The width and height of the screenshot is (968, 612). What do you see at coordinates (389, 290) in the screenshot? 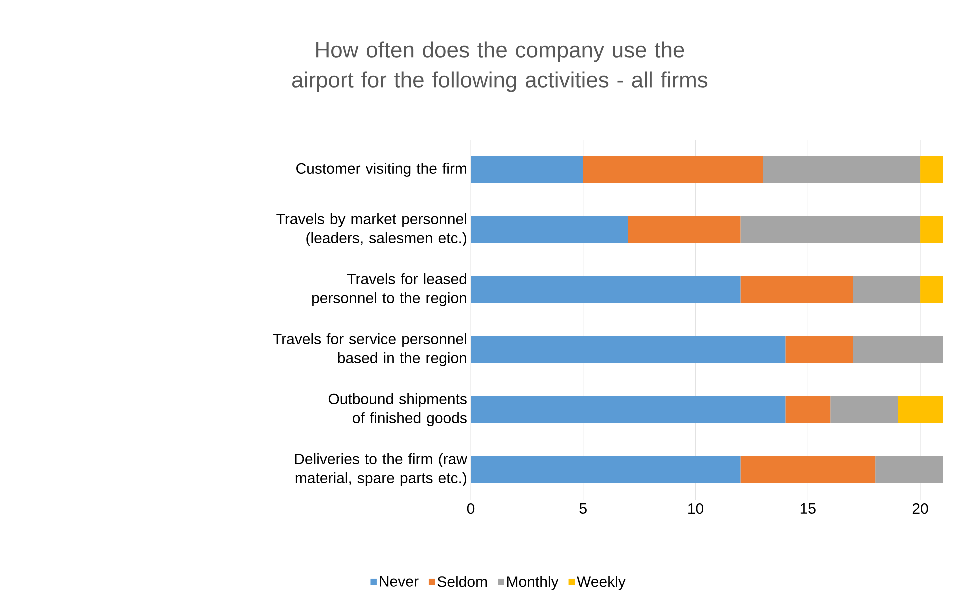
I see `y-tick-label: Travels for leased personnel to the region` at bounding box center [389, 290].